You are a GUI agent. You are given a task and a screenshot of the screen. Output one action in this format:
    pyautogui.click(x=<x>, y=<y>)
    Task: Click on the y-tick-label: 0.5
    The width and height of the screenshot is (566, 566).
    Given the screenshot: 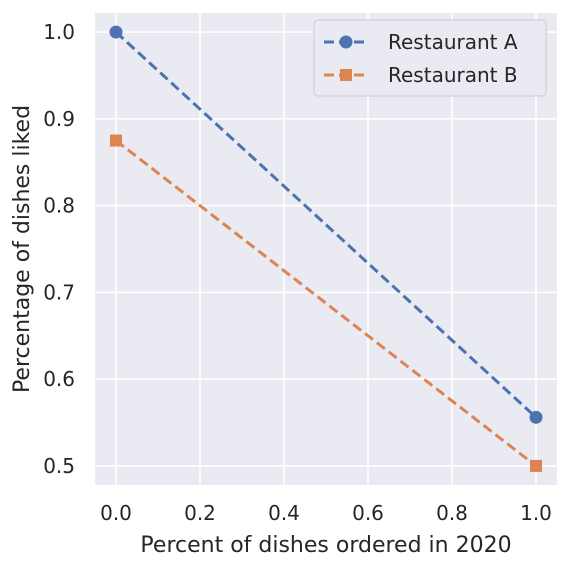 What is the action you would take?
    pyautogui.click(x=59, y=466)
    